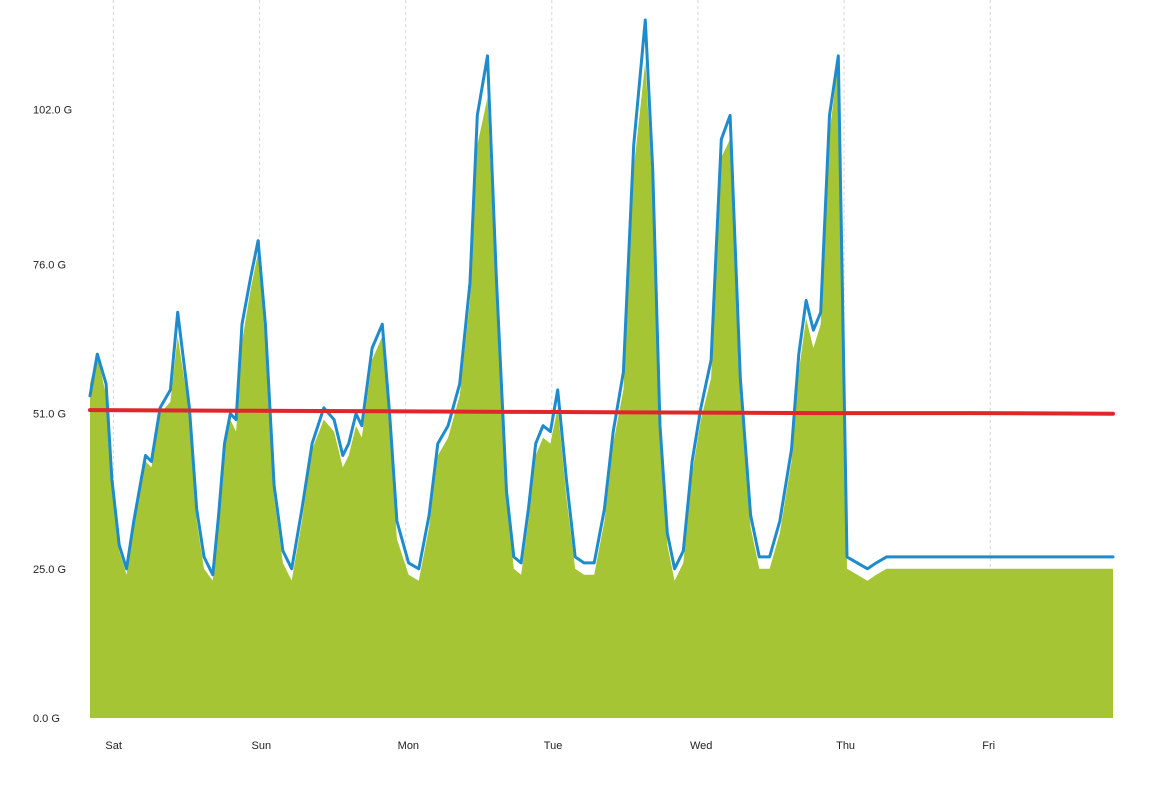  I want to click on y-tick-label: 51.0 G, so click(49, 415).